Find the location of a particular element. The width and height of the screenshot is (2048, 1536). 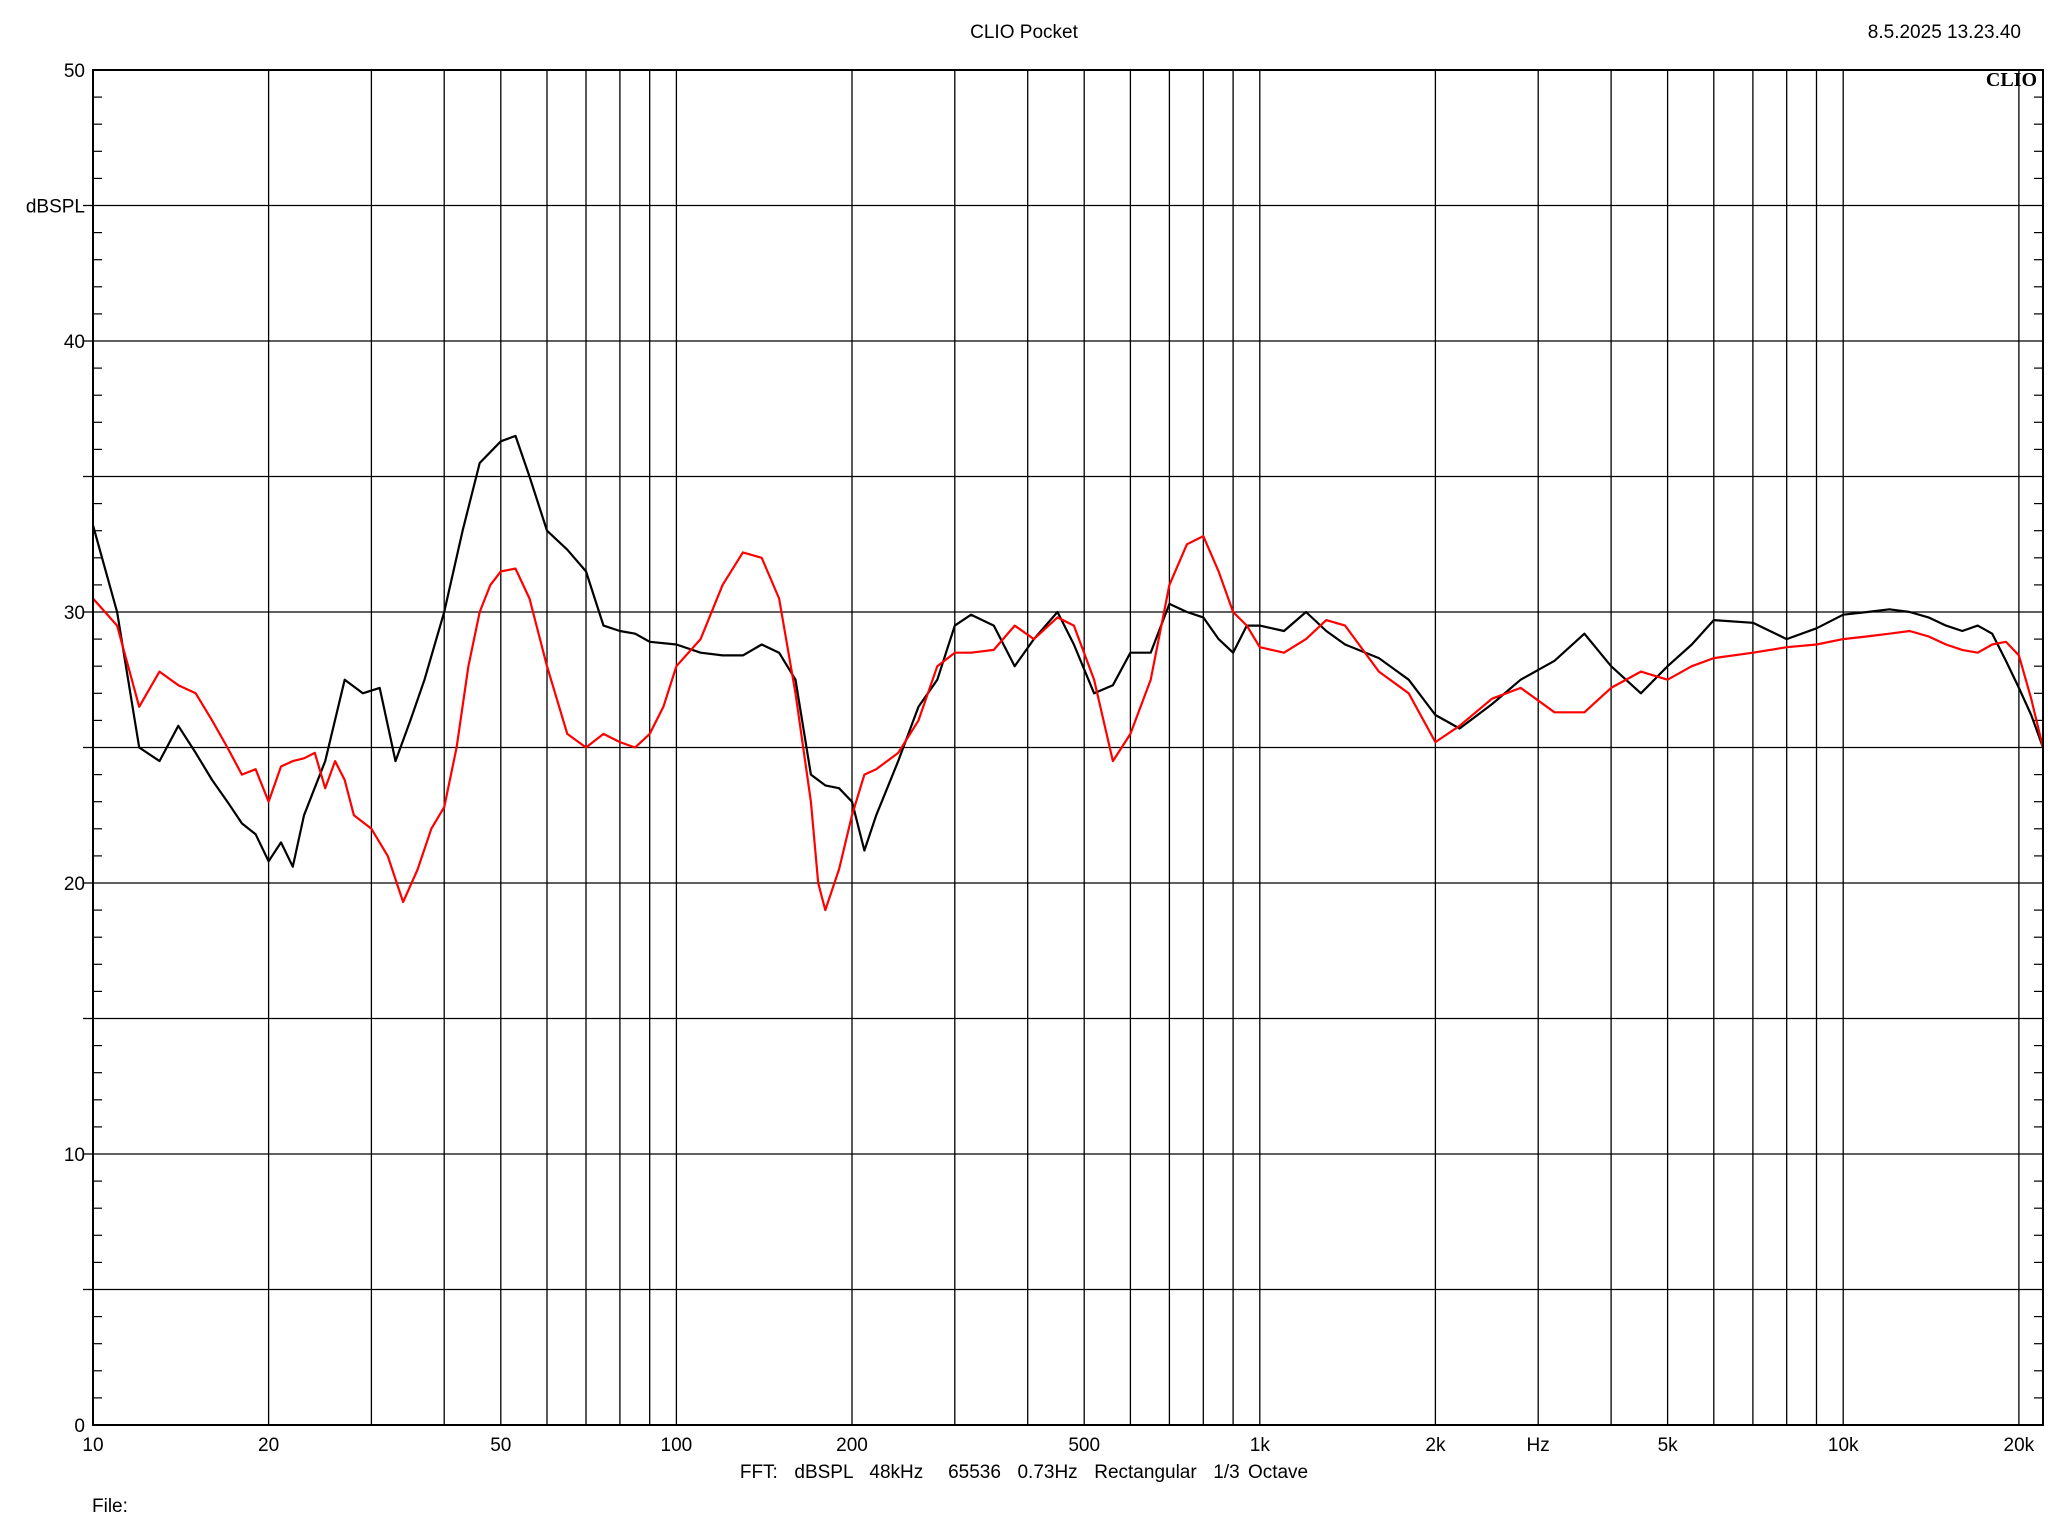

x-tick-label: 100 is located at coordinates (677, 1445).